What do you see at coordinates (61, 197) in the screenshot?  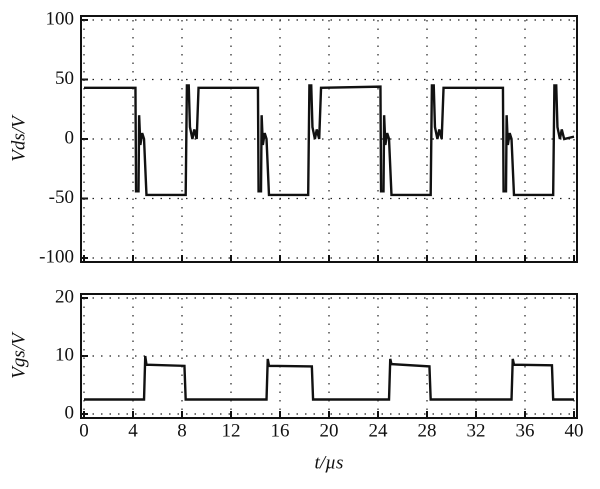 I see `y-tick-label: -50` at bounding box center [61, 197].